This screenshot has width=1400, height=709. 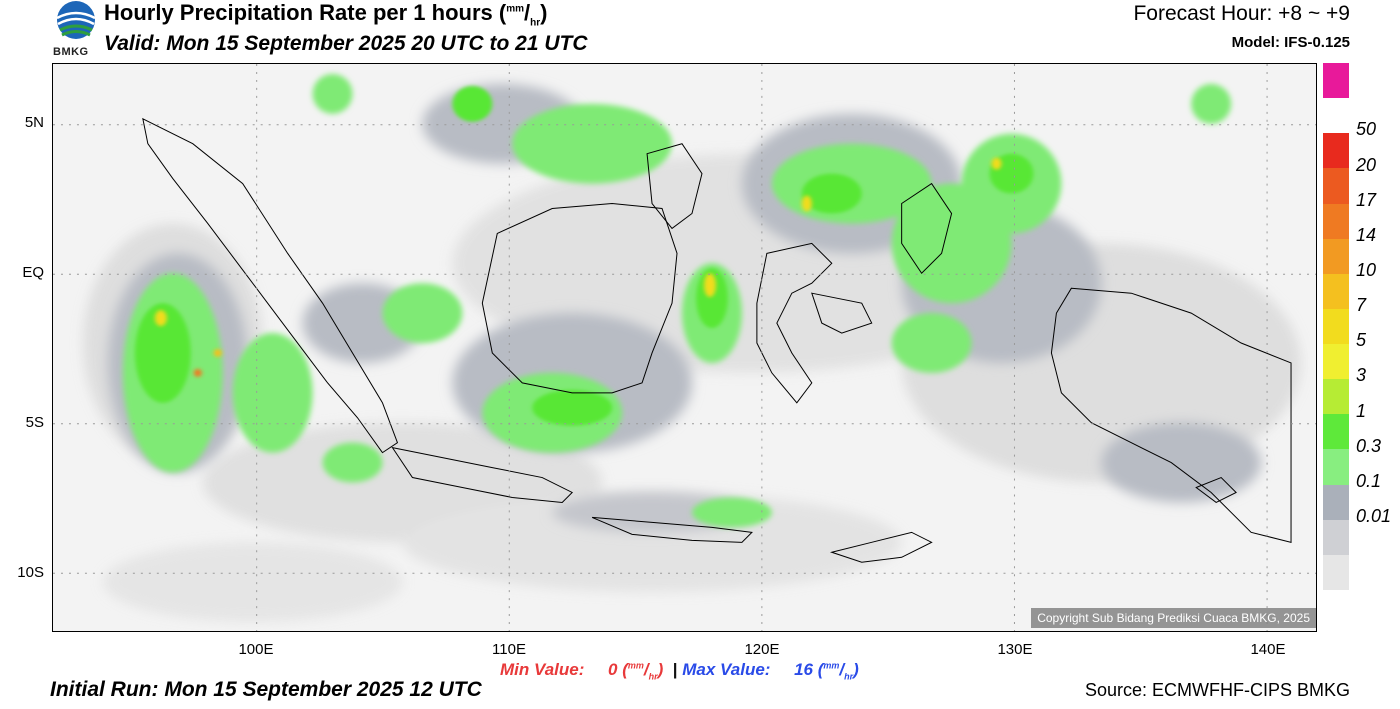 I want to click on title-text: Hourly Precipitation Rate per 1 hours, so click(x=298, y=12).